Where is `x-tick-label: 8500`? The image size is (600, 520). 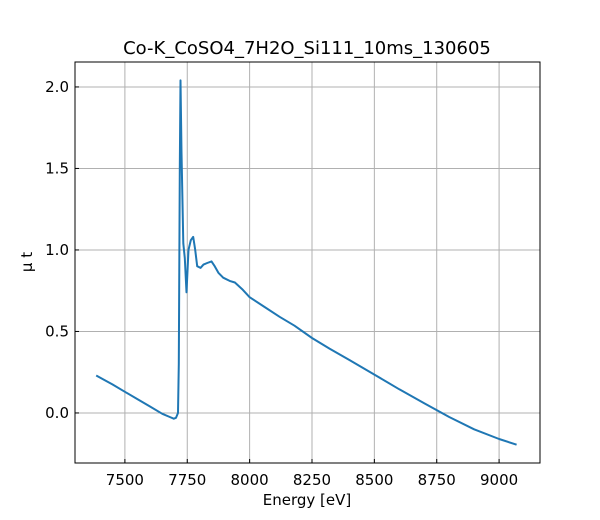
x-tick-label: 8500 is located at coordinates (374, 480).